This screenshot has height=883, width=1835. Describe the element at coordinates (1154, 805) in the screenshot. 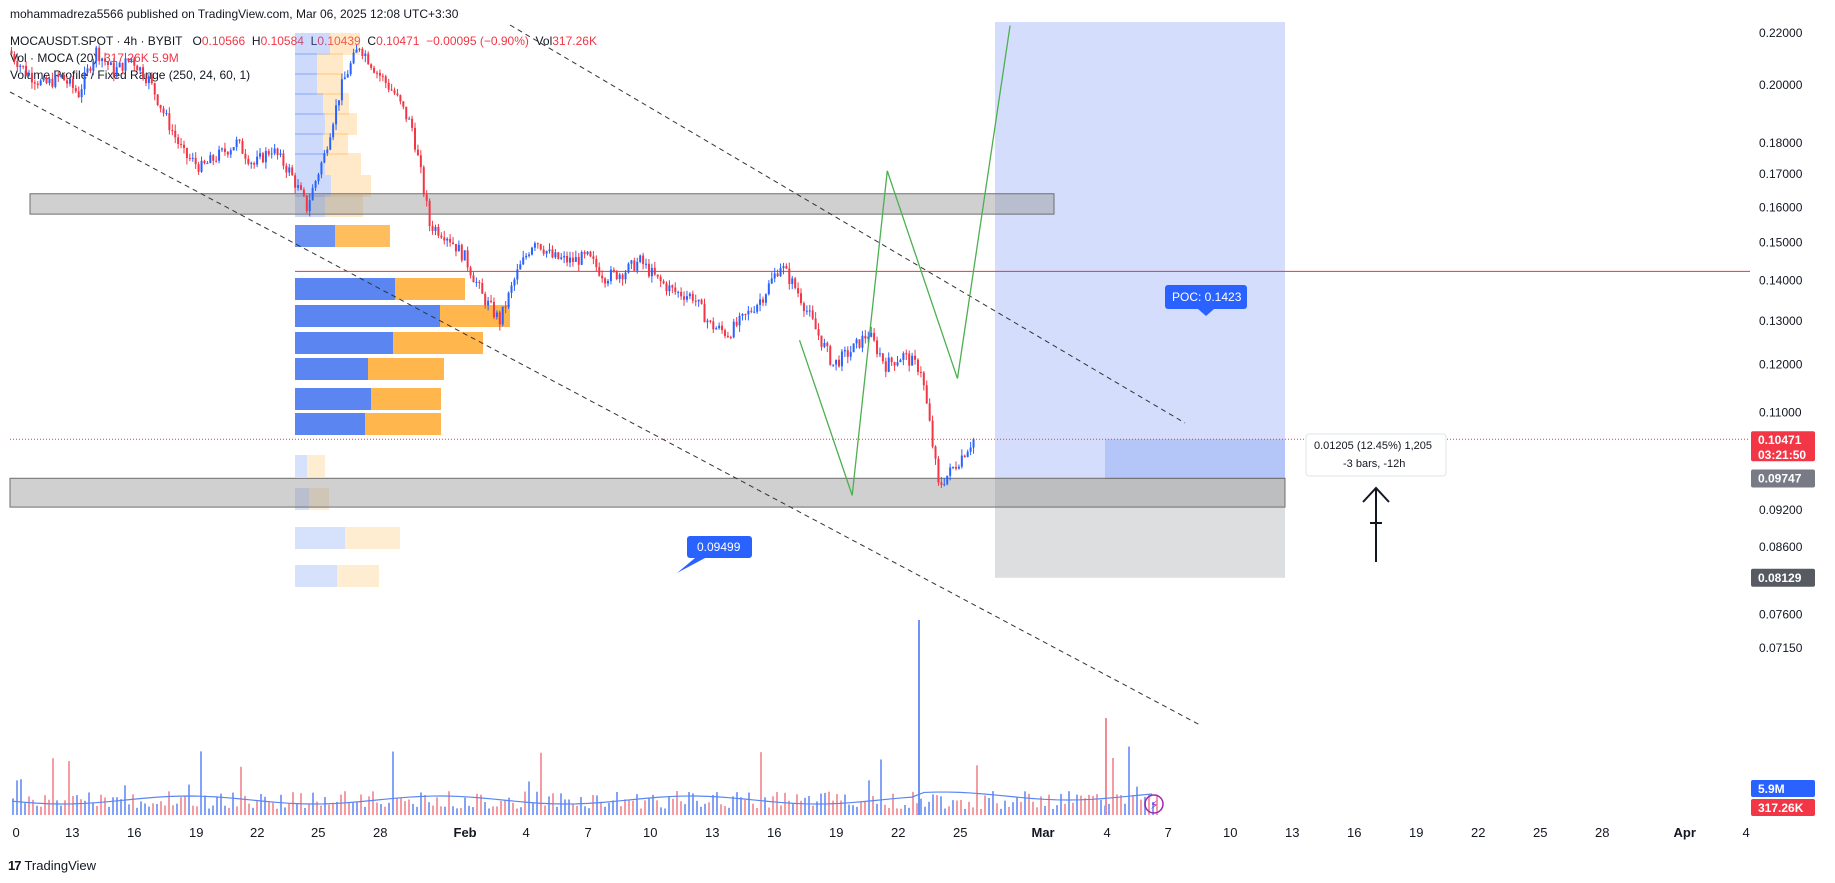

I see `flash-icon: ⚡` at that location.